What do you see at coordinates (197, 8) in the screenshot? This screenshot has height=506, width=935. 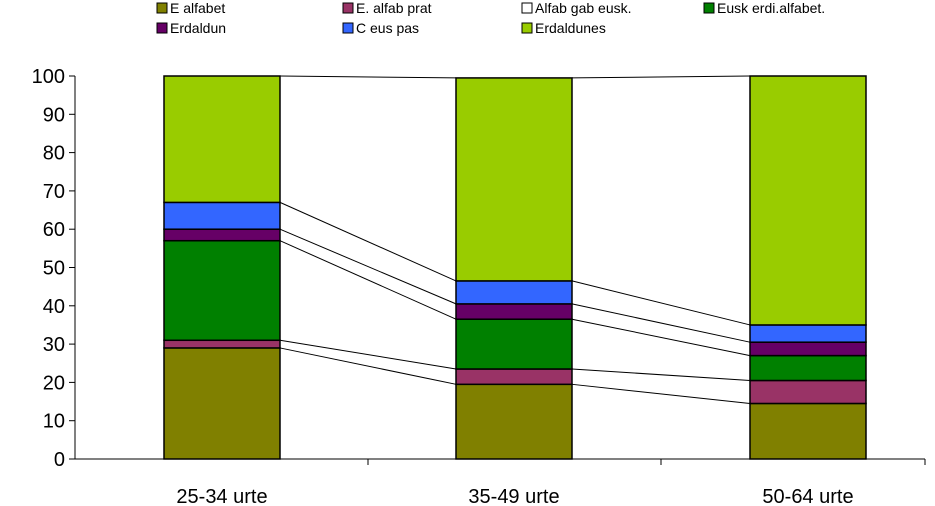 I see `legend-label-0: E alfabet` at bounding box center [197, 8].